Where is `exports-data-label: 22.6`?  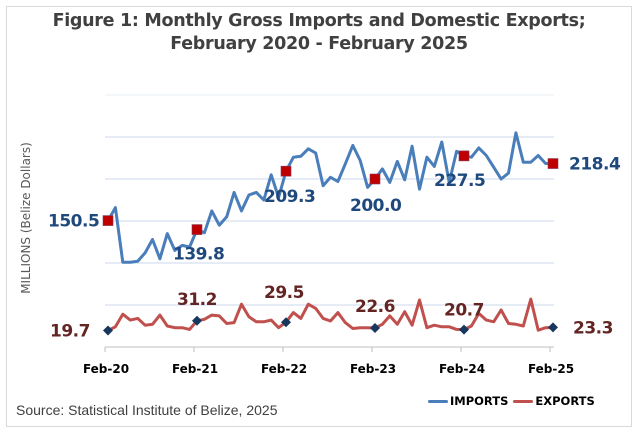 exports-data-label: 22.6 is located at coordinates (375, 307).